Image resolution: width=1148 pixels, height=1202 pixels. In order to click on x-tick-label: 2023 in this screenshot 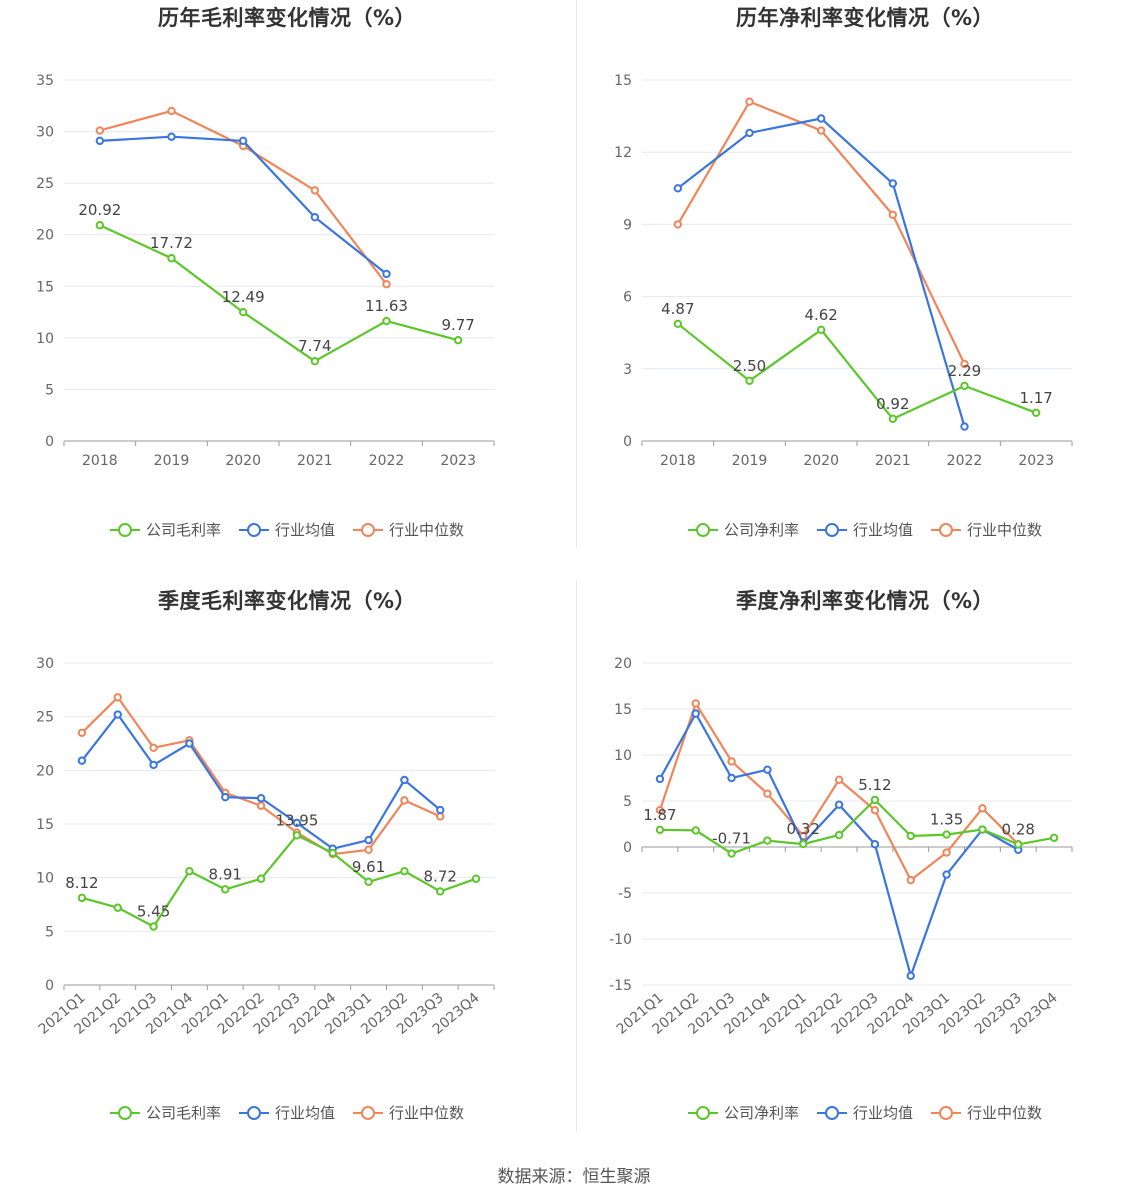, I will do `click(1036, 461)`.